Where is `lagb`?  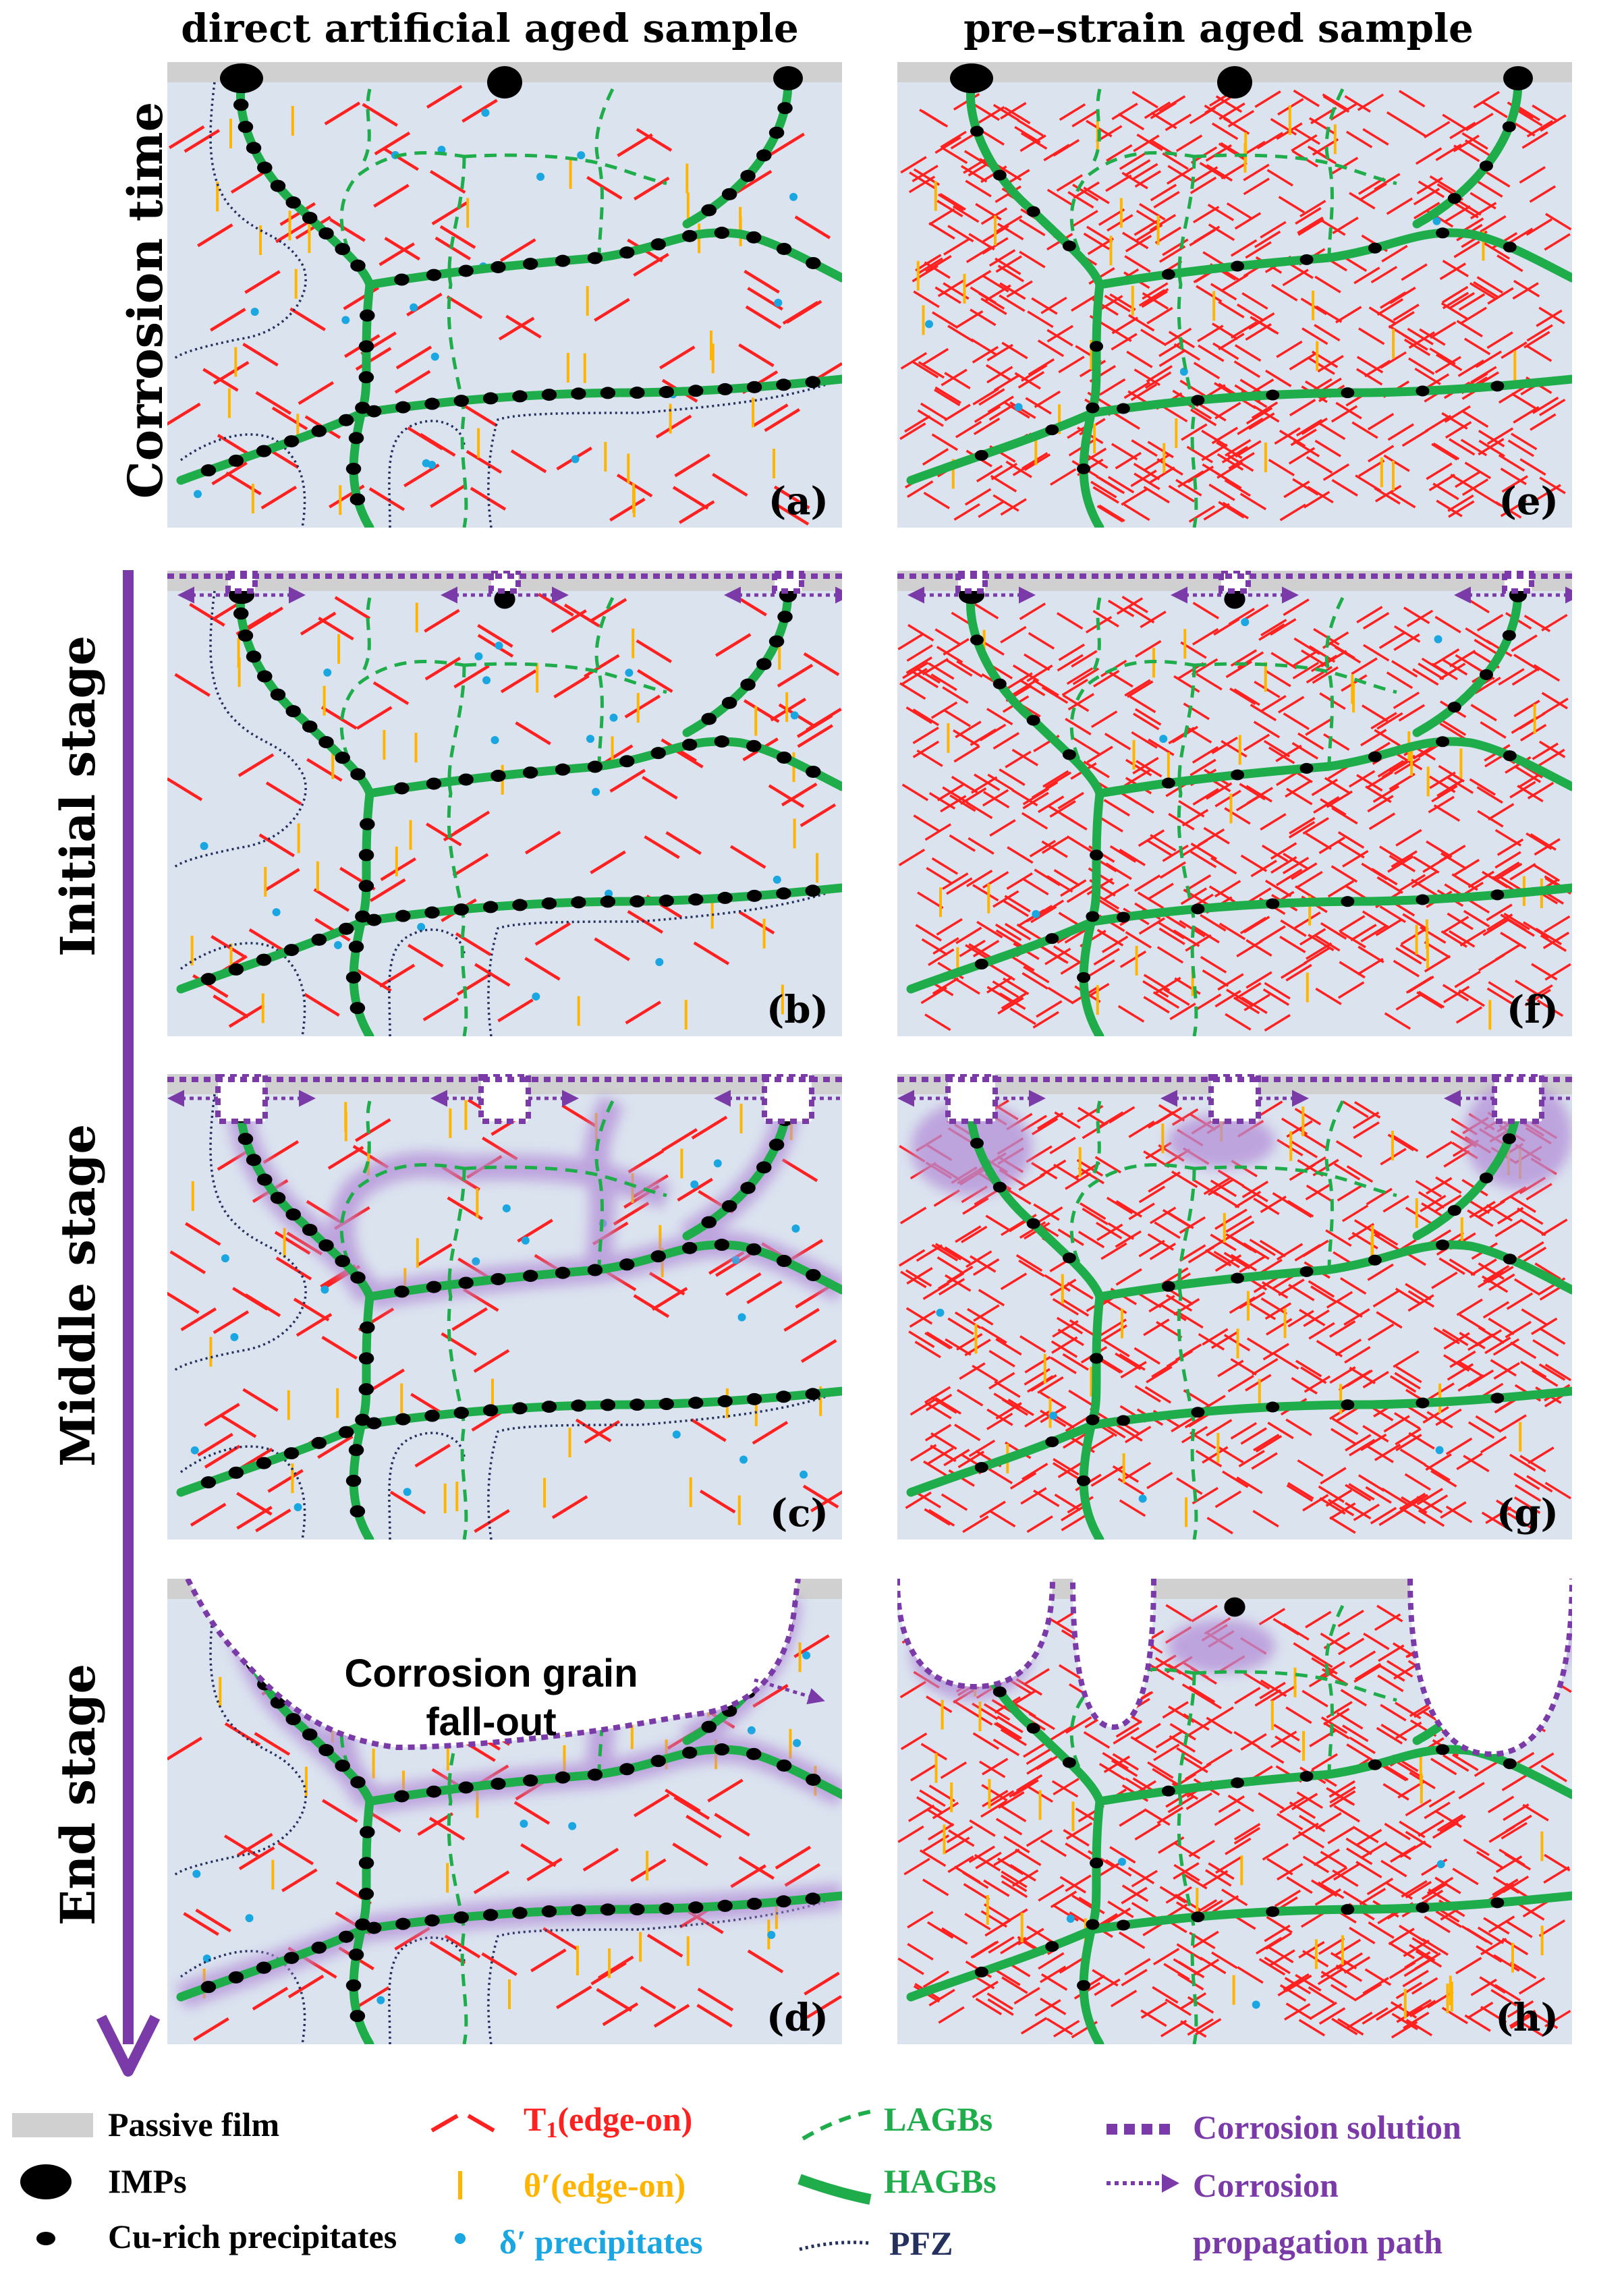
lagb is located at coordinates (1334, 1185).